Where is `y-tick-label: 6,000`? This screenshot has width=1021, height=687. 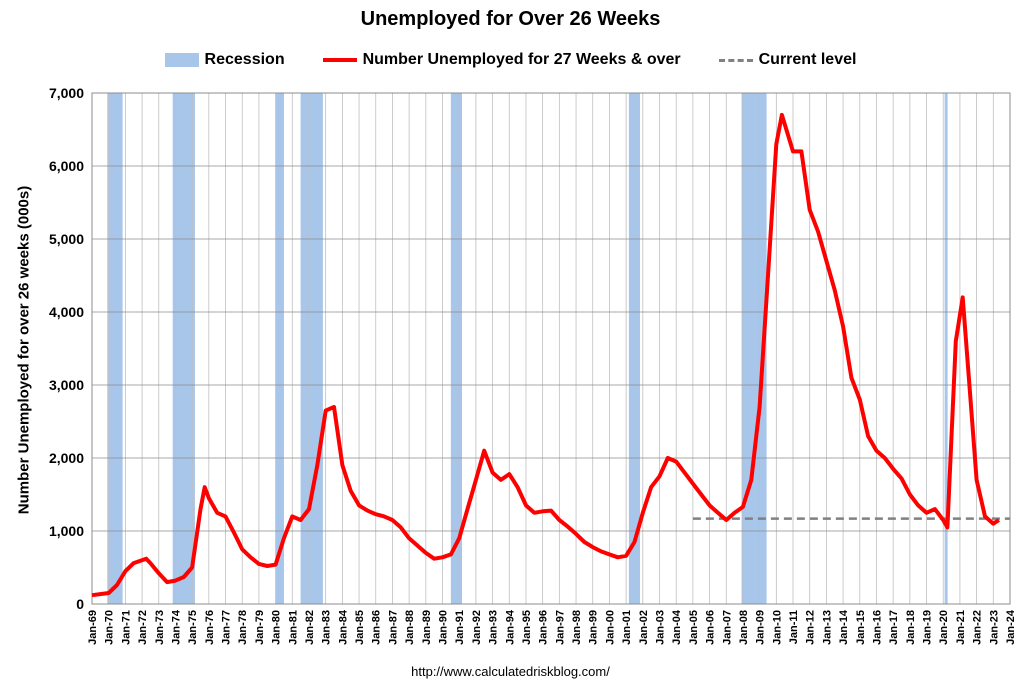 y-tick-label: 6,000 is located at coordinates (66, 166).